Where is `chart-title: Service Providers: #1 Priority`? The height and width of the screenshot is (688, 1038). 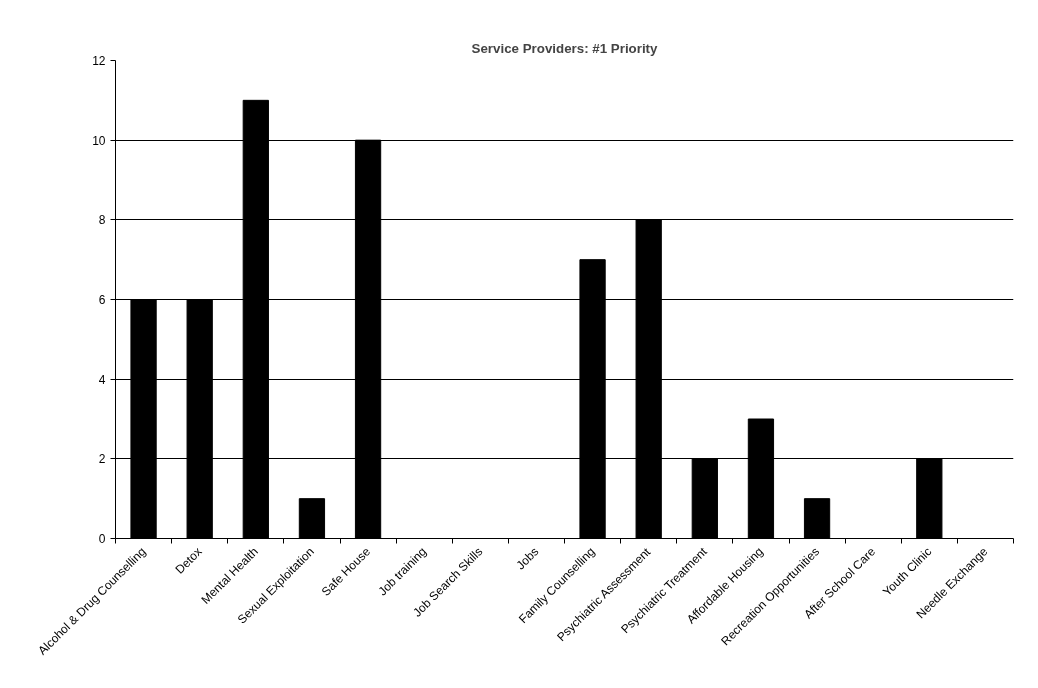 chart-title: Service Providers: #1 Priority is located at coordinates (565, 48).